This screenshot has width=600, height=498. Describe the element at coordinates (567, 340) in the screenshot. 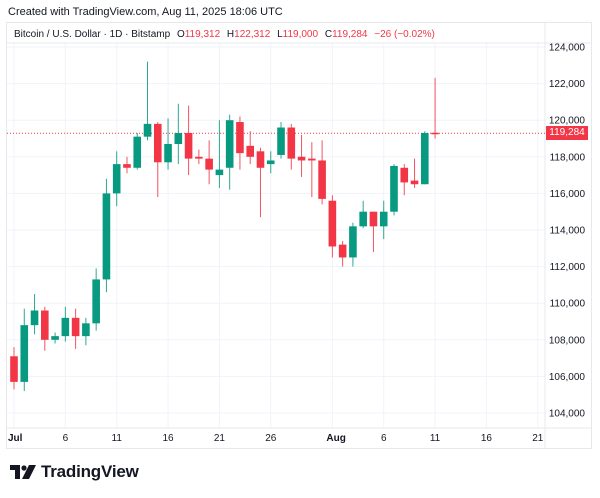

I see `y-axis-tick-label: 108,000` at that location.